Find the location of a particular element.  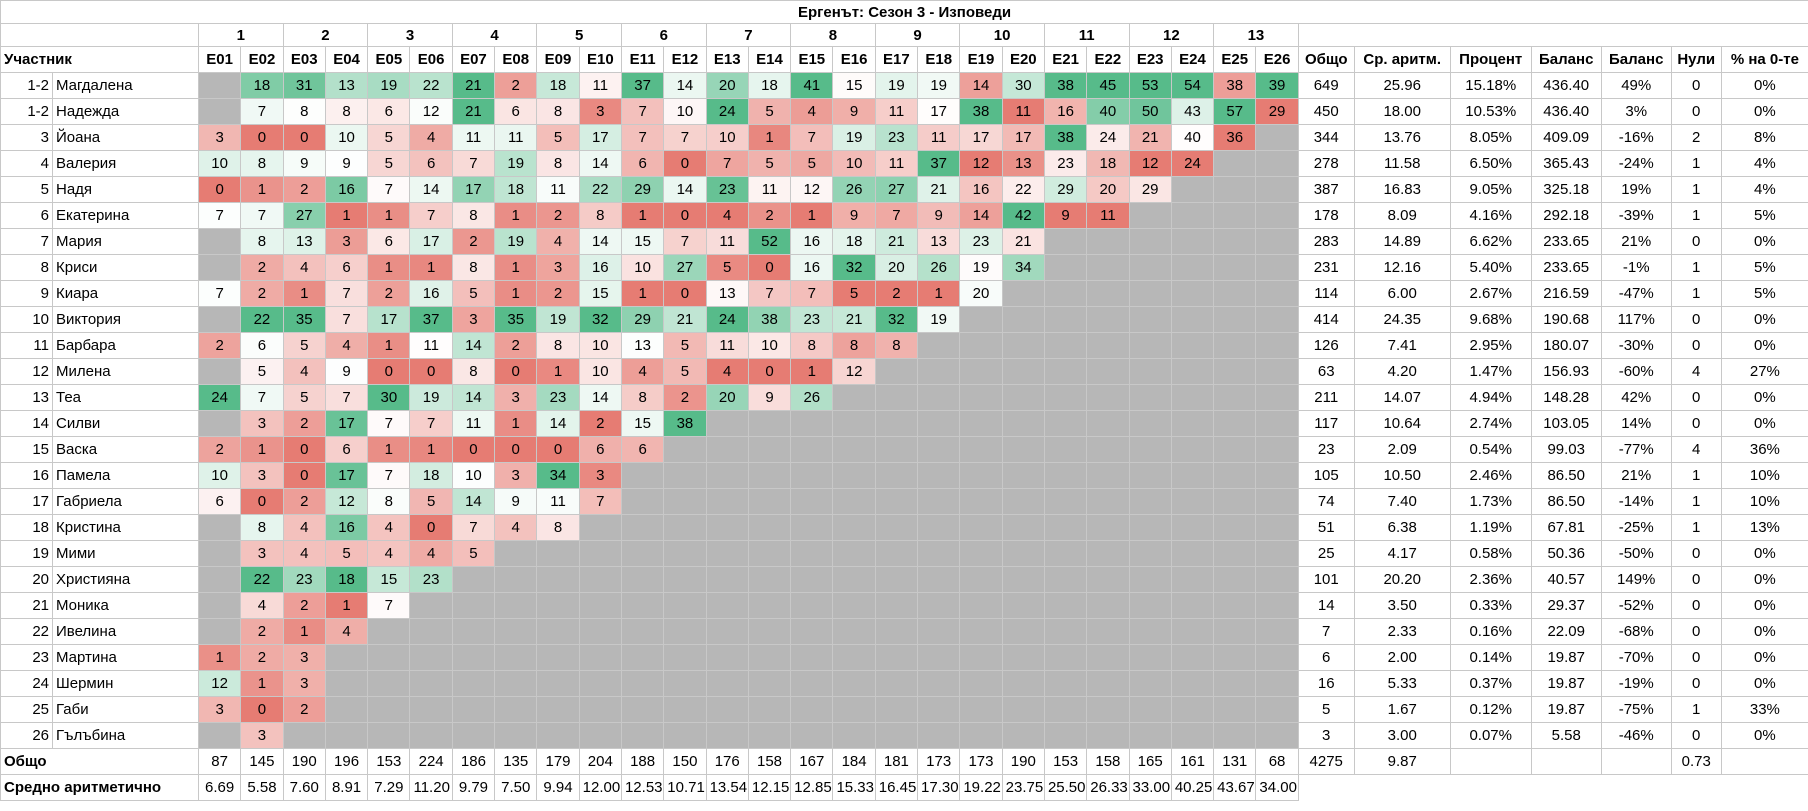

stat-cell: 7.40 is located at coordinates (1402, 501).